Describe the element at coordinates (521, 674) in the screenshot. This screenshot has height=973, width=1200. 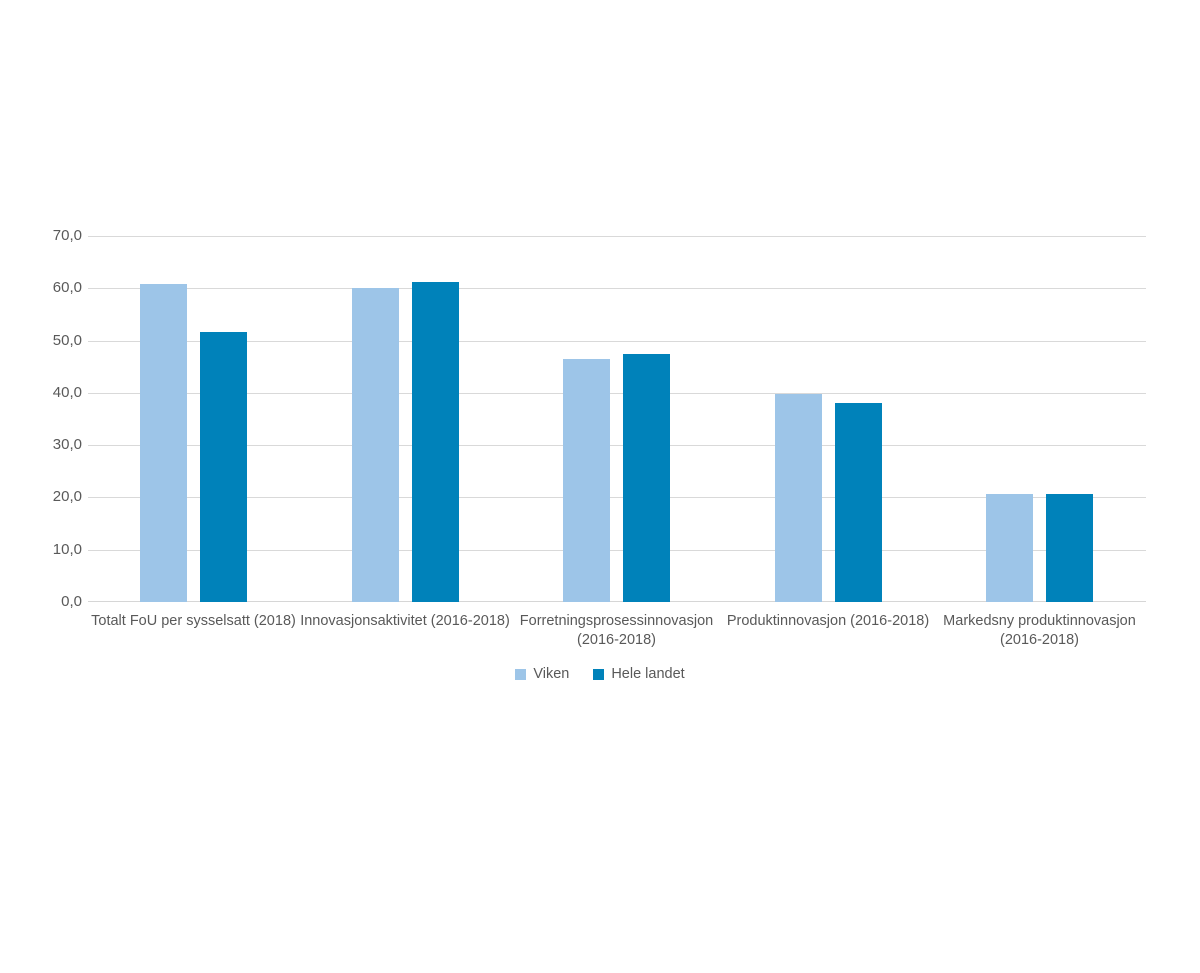
I see `legend-swatch-viken` at that location.